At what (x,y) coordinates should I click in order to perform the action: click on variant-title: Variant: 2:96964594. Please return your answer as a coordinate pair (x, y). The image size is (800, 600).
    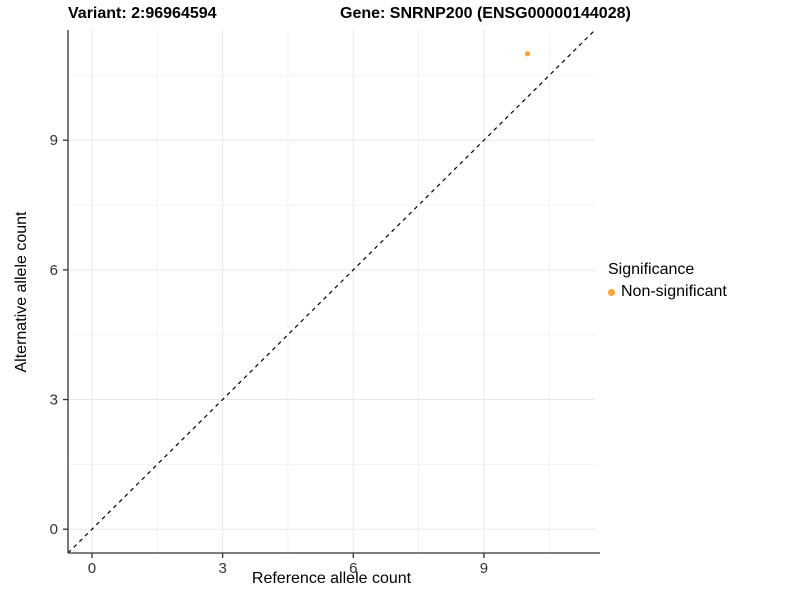
    Looking at the image, I should click on (142, 13).